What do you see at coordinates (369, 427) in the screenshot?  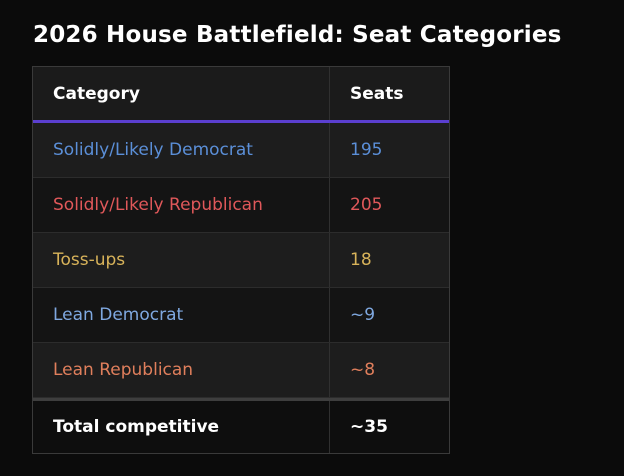 I see `total-seats-cell: ~35` at bounding box center [369, 427].